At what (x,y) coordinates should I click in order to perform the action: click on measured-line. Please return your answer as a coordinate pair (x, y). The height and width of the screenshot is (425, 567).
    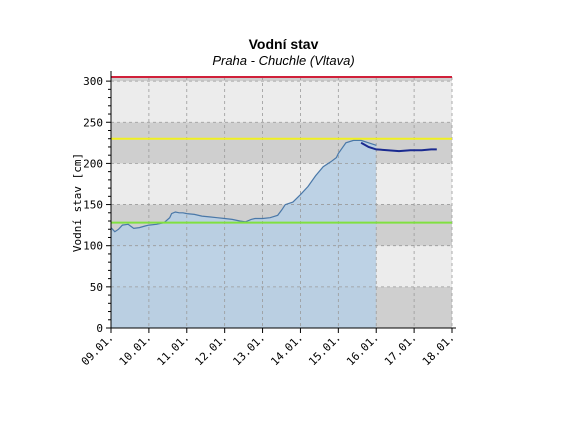
    Looking at the image, I should click on (243, 186).